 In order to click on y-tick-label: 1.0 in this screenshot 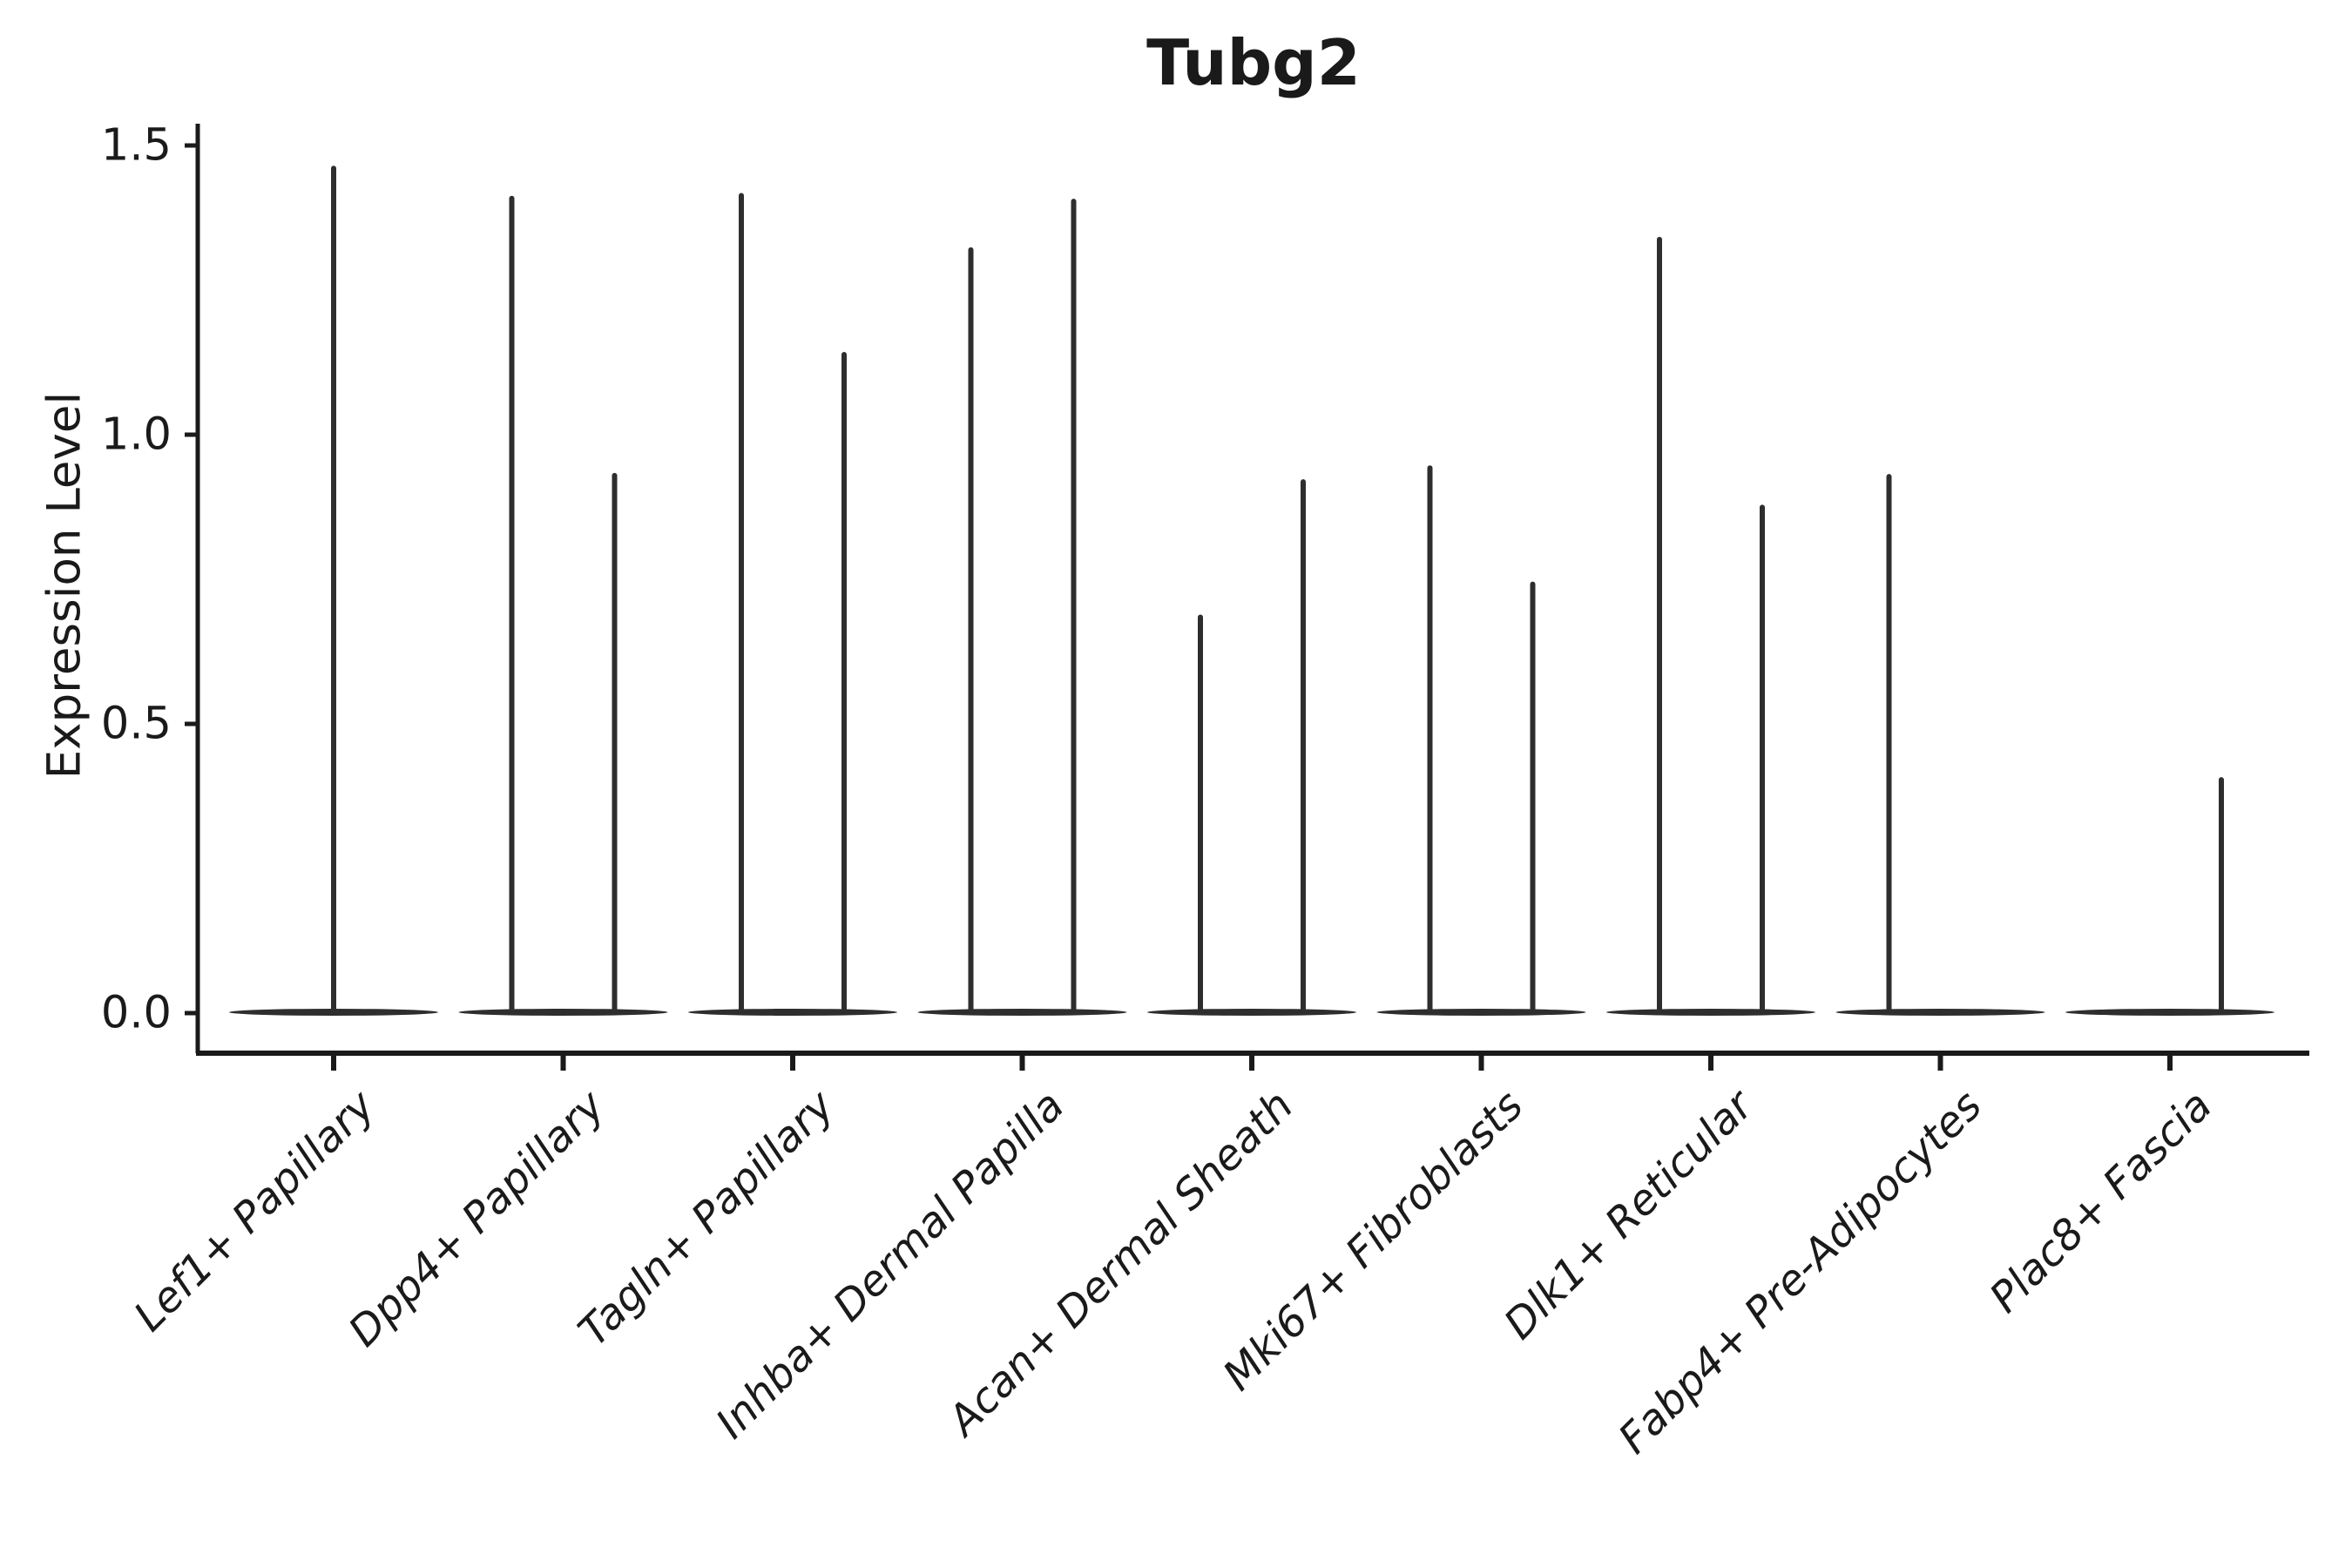, I will do `click(136, 435)`.